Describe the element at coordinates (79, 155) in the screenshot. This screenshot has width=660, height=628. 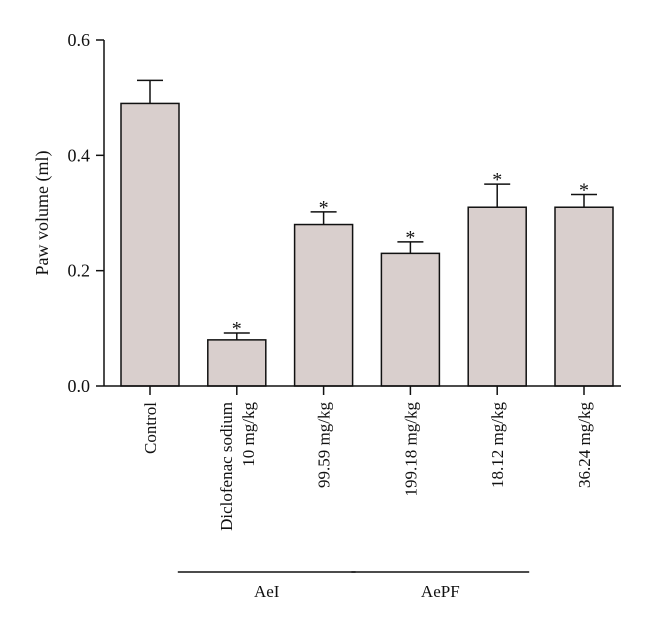
I see `y-tick-label: 0.4` at that location.